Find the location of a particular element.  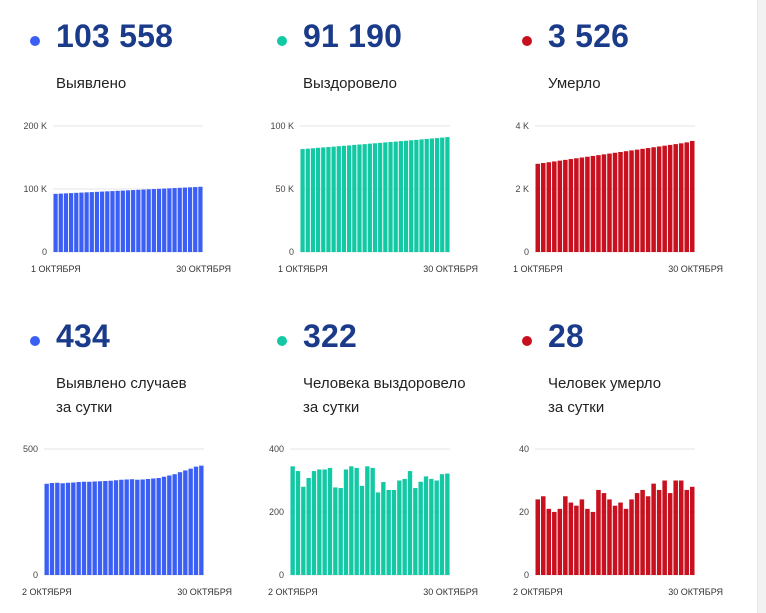

bar-chart: 0 500 2 ОКТЯБРЯ 30 ОКТЯБРЯ is located at coordinates (127, 520).